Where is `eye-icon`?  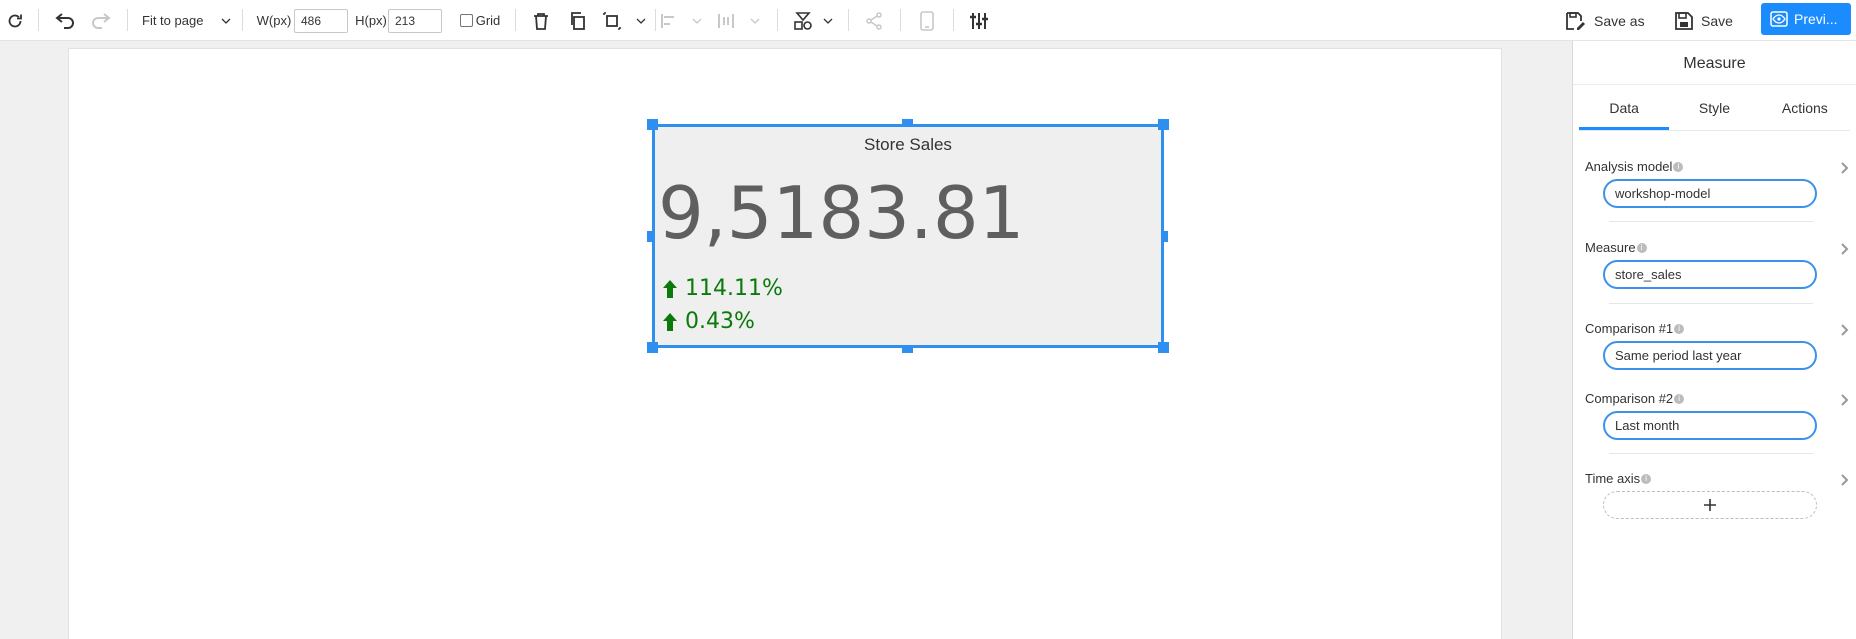 eye-icon is located at coordinates (1779, 19).